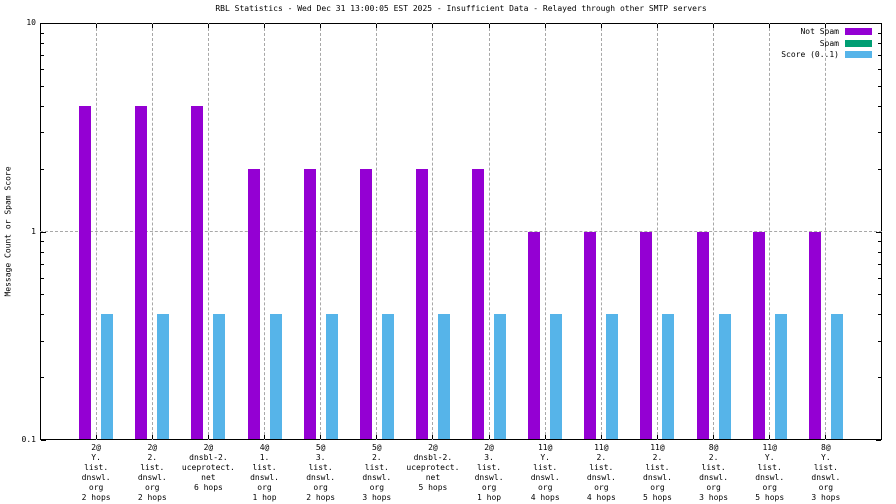 Image resolution: width=896 pixels, height=504 pixels. Describe the element at coordinates (433, 467) in the screenshot. I see `x-tick-label: 2@ dnsbl-2. uceprotect. net 5 hops` at that location.